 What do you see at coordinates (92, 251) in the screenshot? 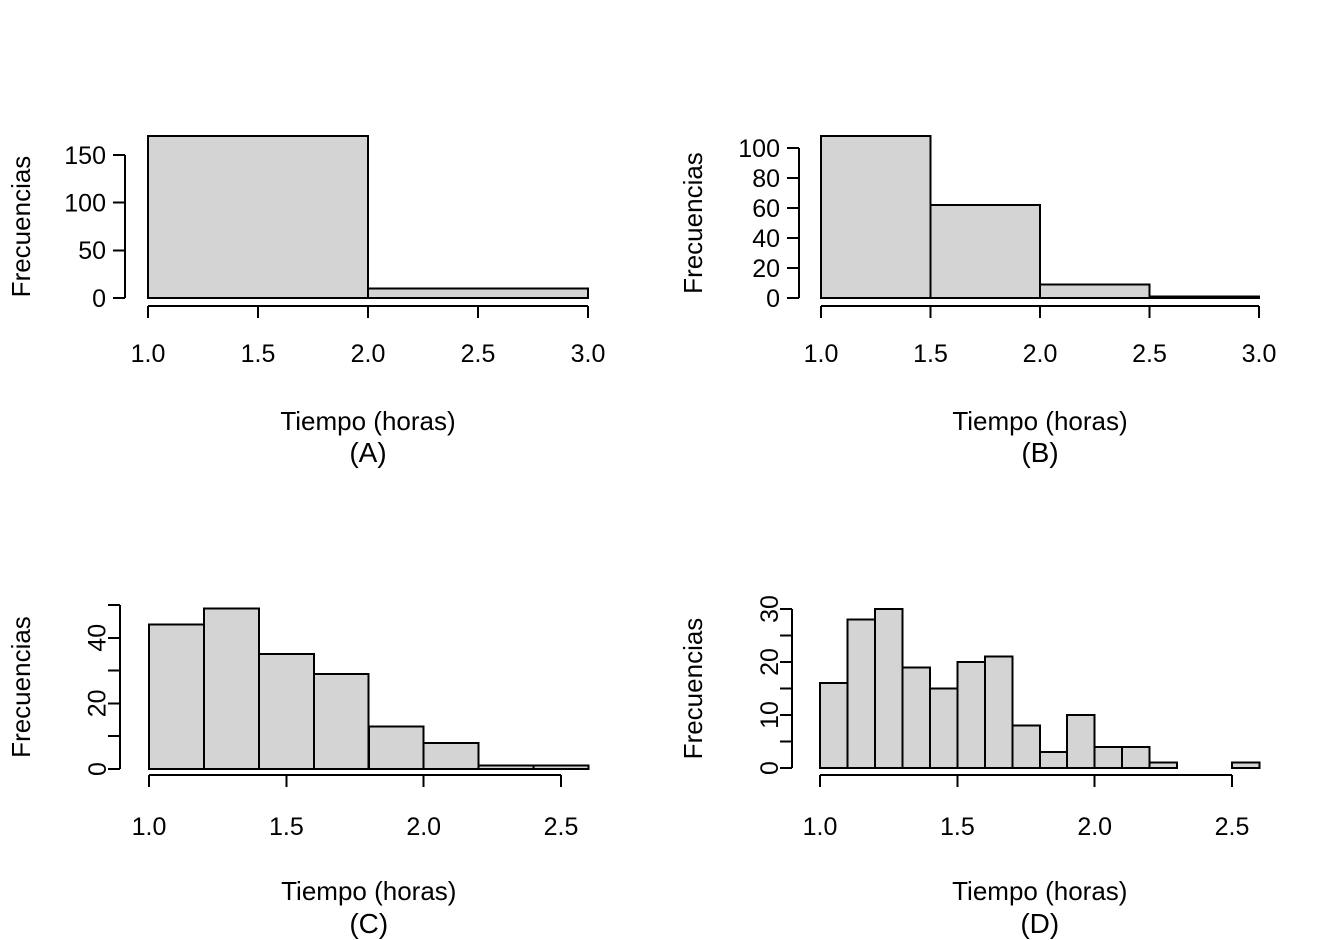
I see `y-tick-label: 50` at bounding box center [92, 251].